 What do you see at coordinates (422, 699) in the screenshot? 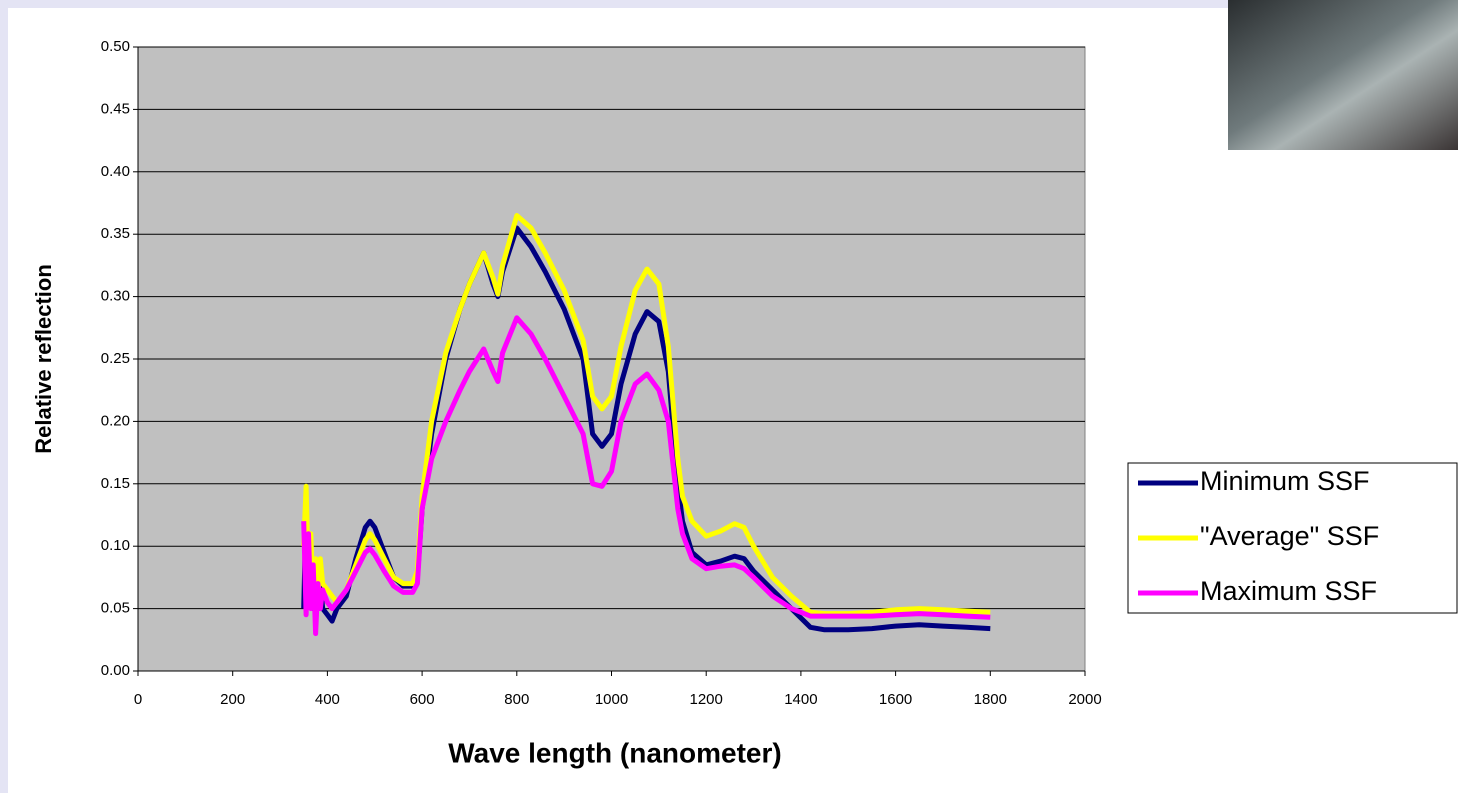
I see `x-tick-label: 600` at bounding box center [422, 699].